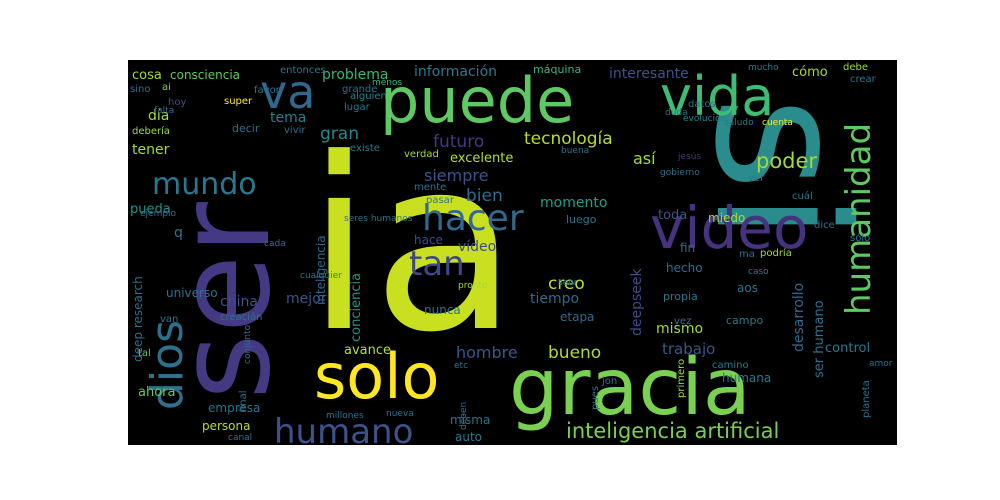 The image size is (1000, 500). Describe the element at coordinates (679, 329) in the screenshot. I see `word-mismo: mismo` at that location.